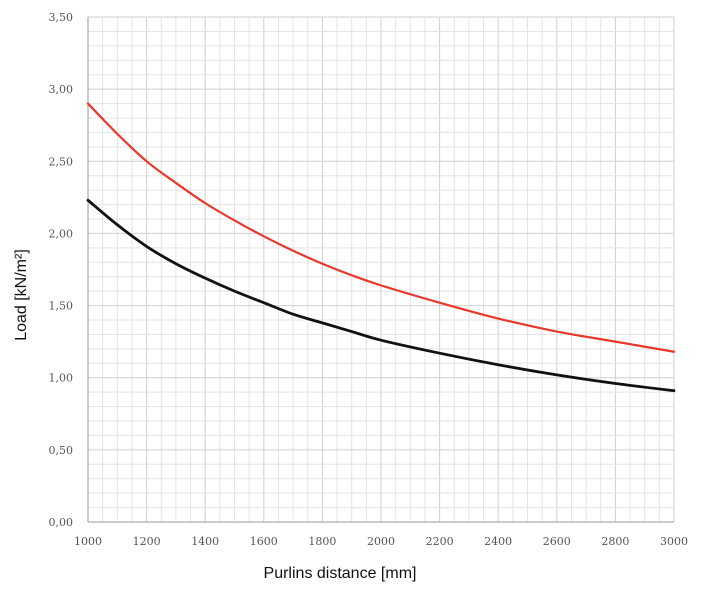 This screenshot has width=701, height=589. I want to click on y-tick-label: 2,50, so click(61, 161).